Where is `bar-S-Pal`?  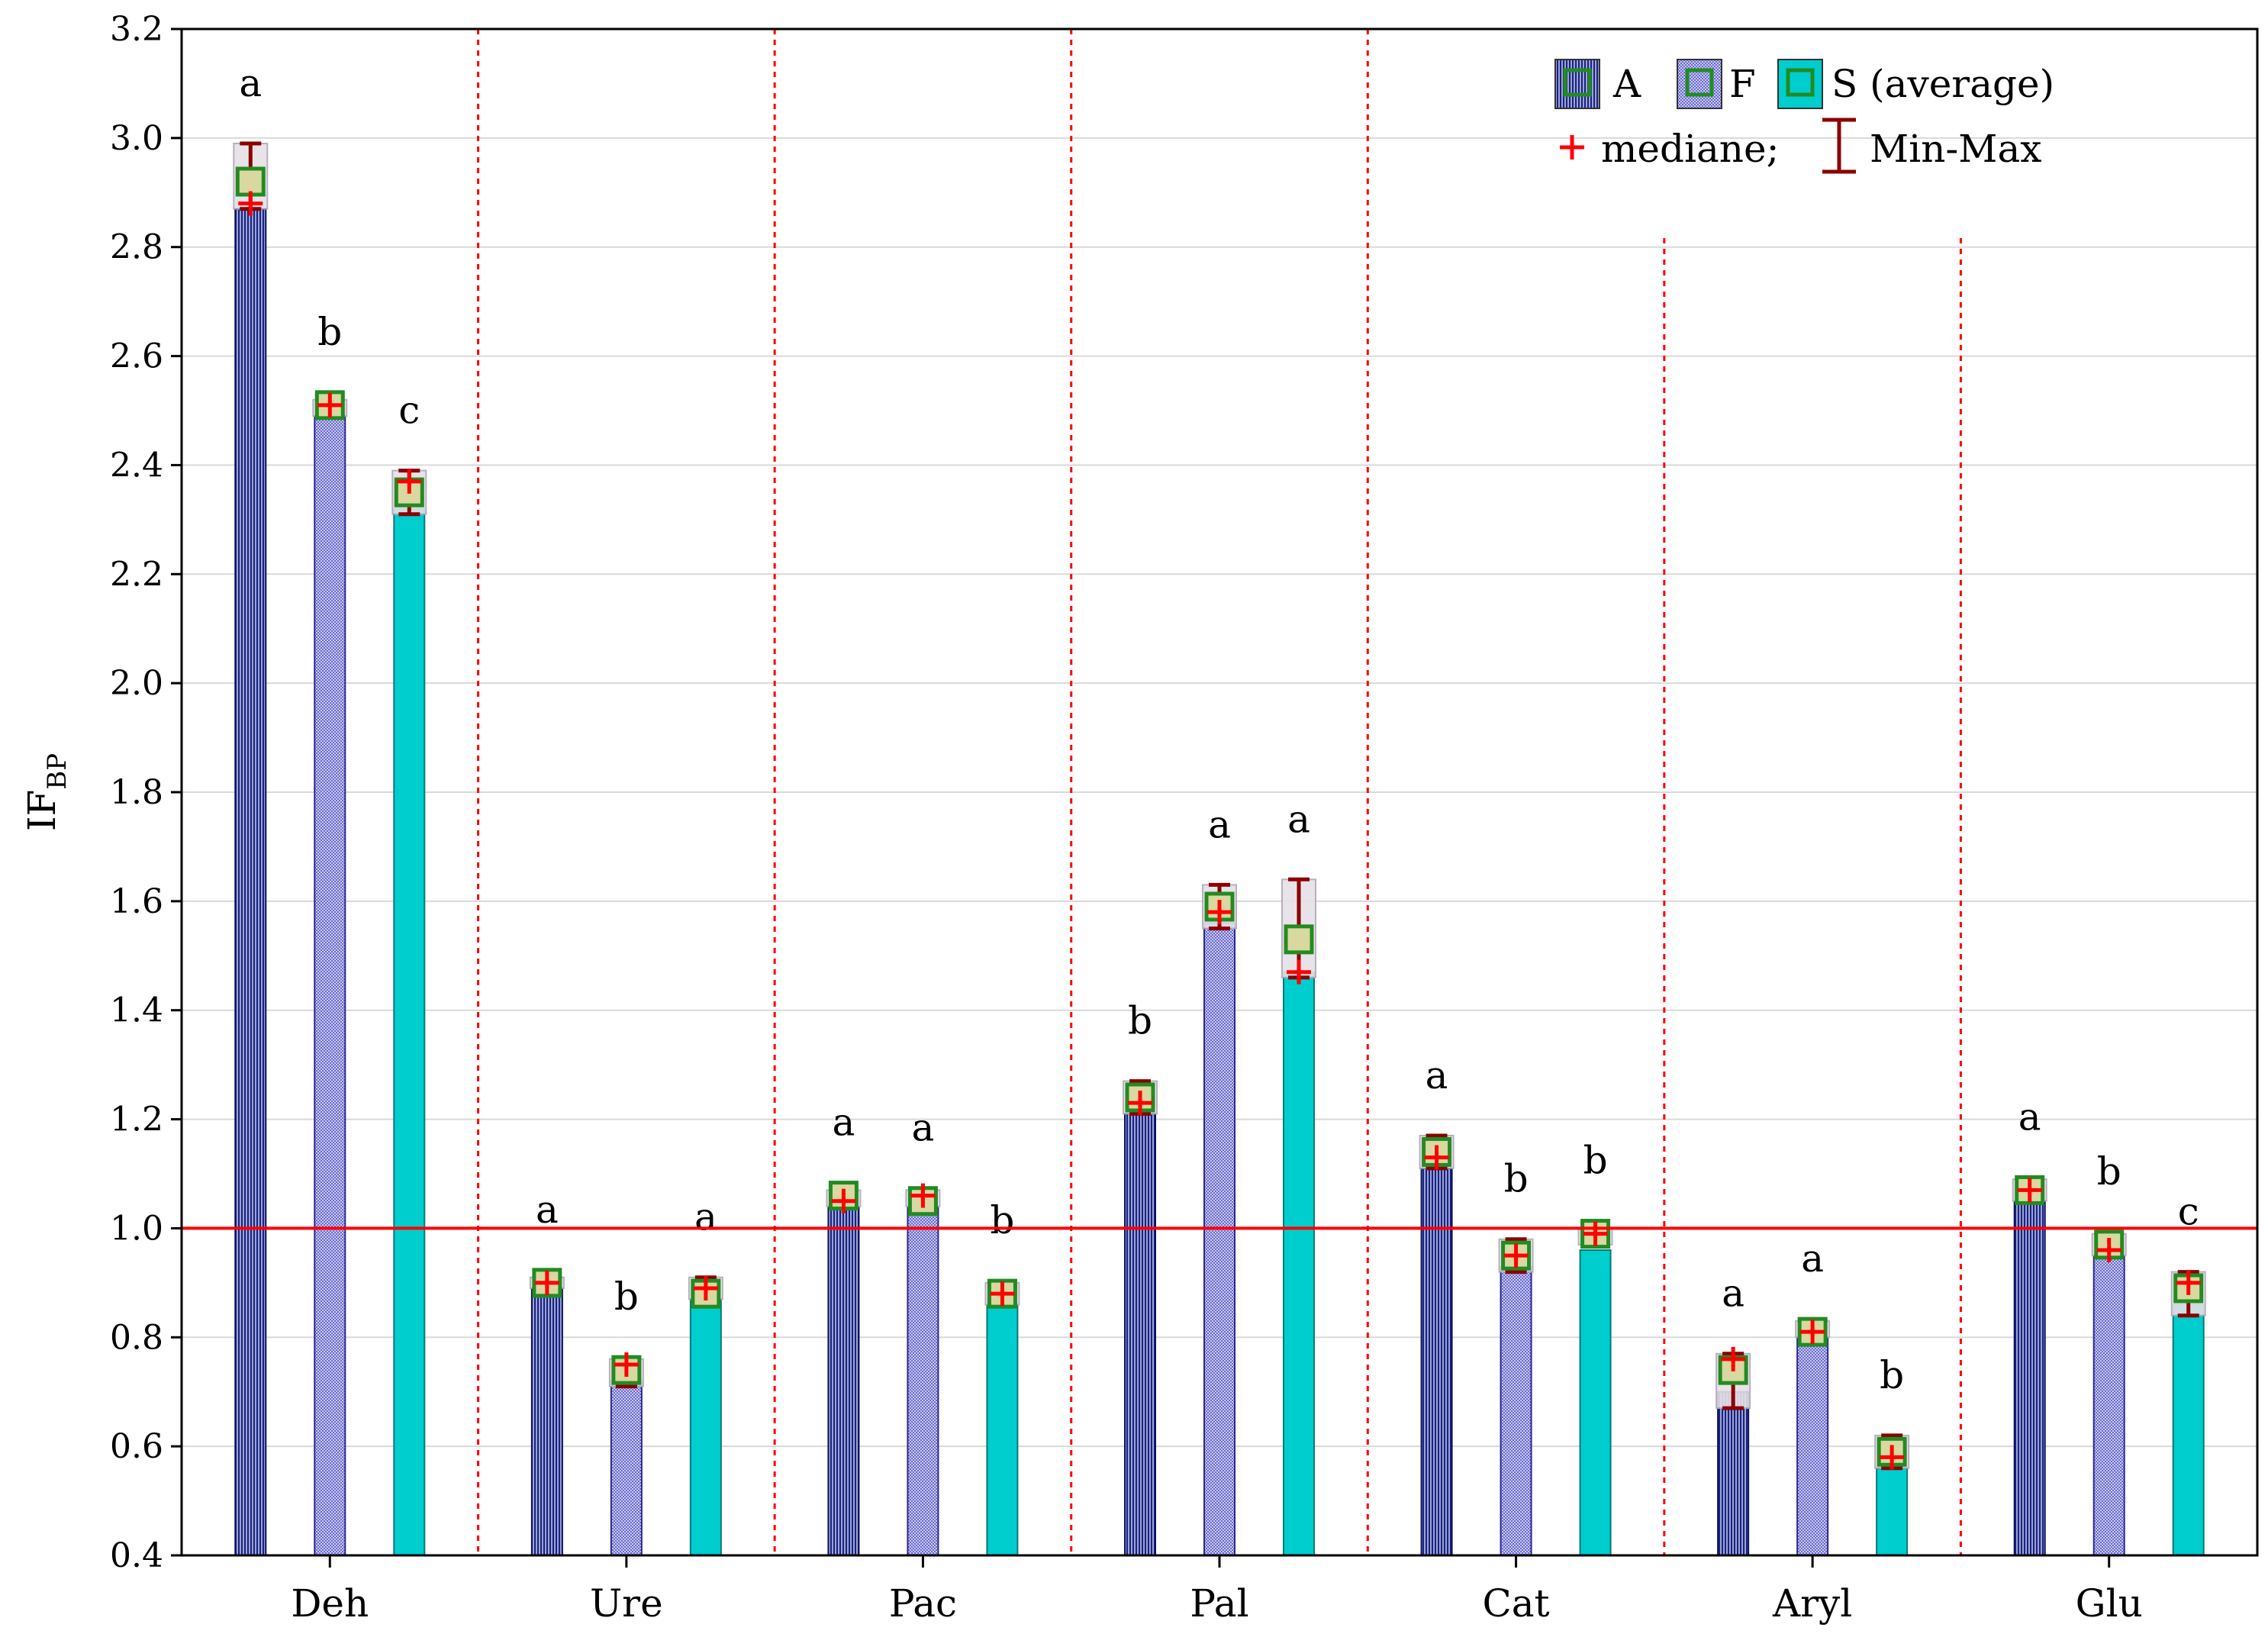 bar-S-Pal is located at coordinates (1299, 1263).